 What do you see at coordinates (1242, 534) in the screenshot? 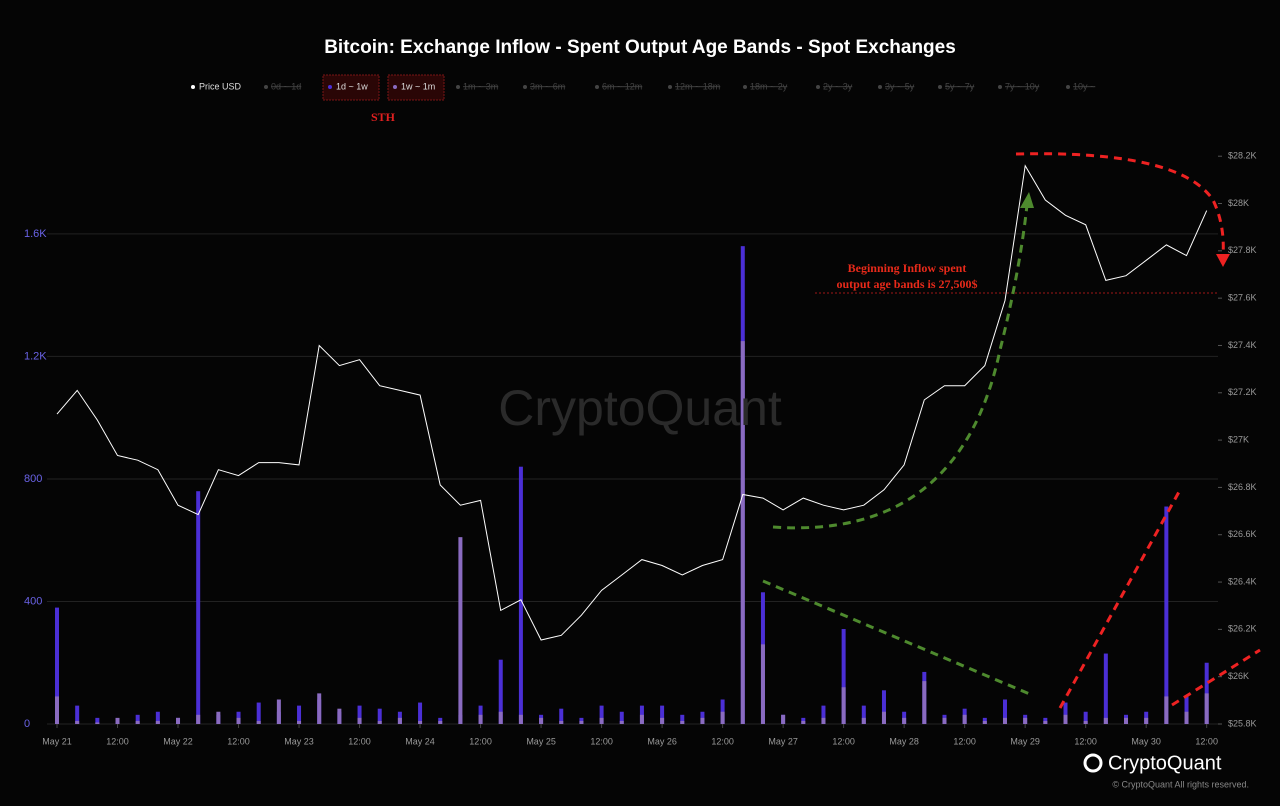
I see `y2-tick-label: $26.6K` at bounding box center [1242, 534].